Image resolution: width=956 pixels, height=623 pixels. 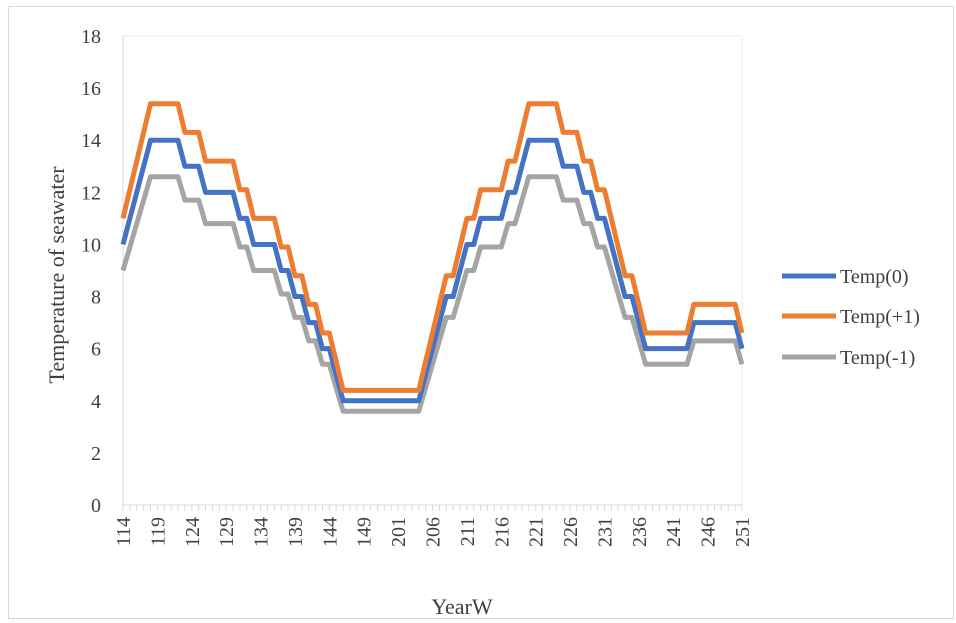 I want to click on legend-label: Temp(-1), so click(x=877, y=358).